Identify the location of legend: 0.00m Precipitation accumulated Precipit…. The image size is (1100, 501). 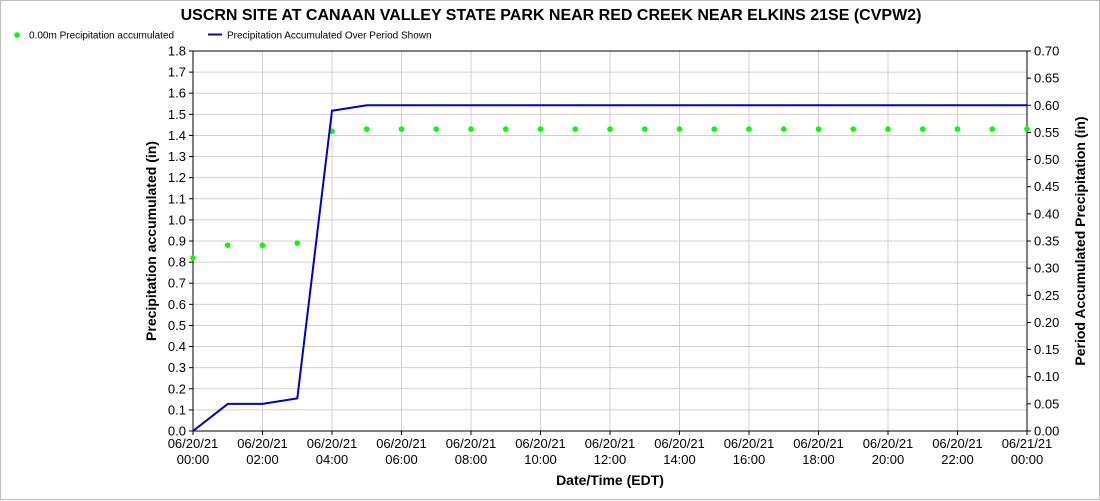
(223, 36).